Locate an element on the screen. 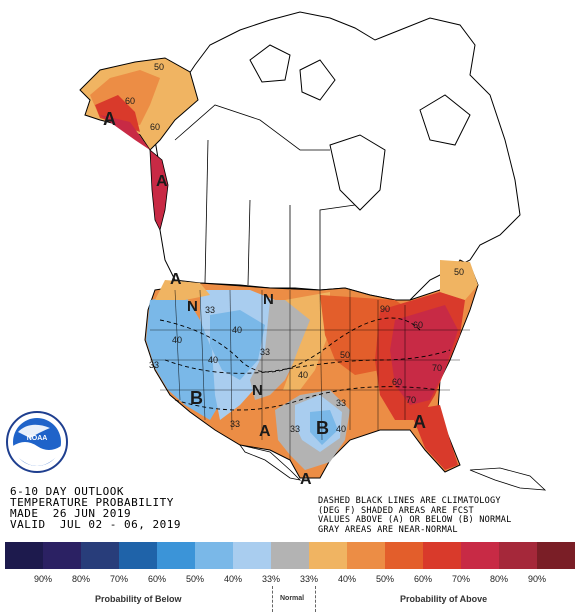 The image size is (583, 615). texas-below-label: B is located at coordinates (322, 428).